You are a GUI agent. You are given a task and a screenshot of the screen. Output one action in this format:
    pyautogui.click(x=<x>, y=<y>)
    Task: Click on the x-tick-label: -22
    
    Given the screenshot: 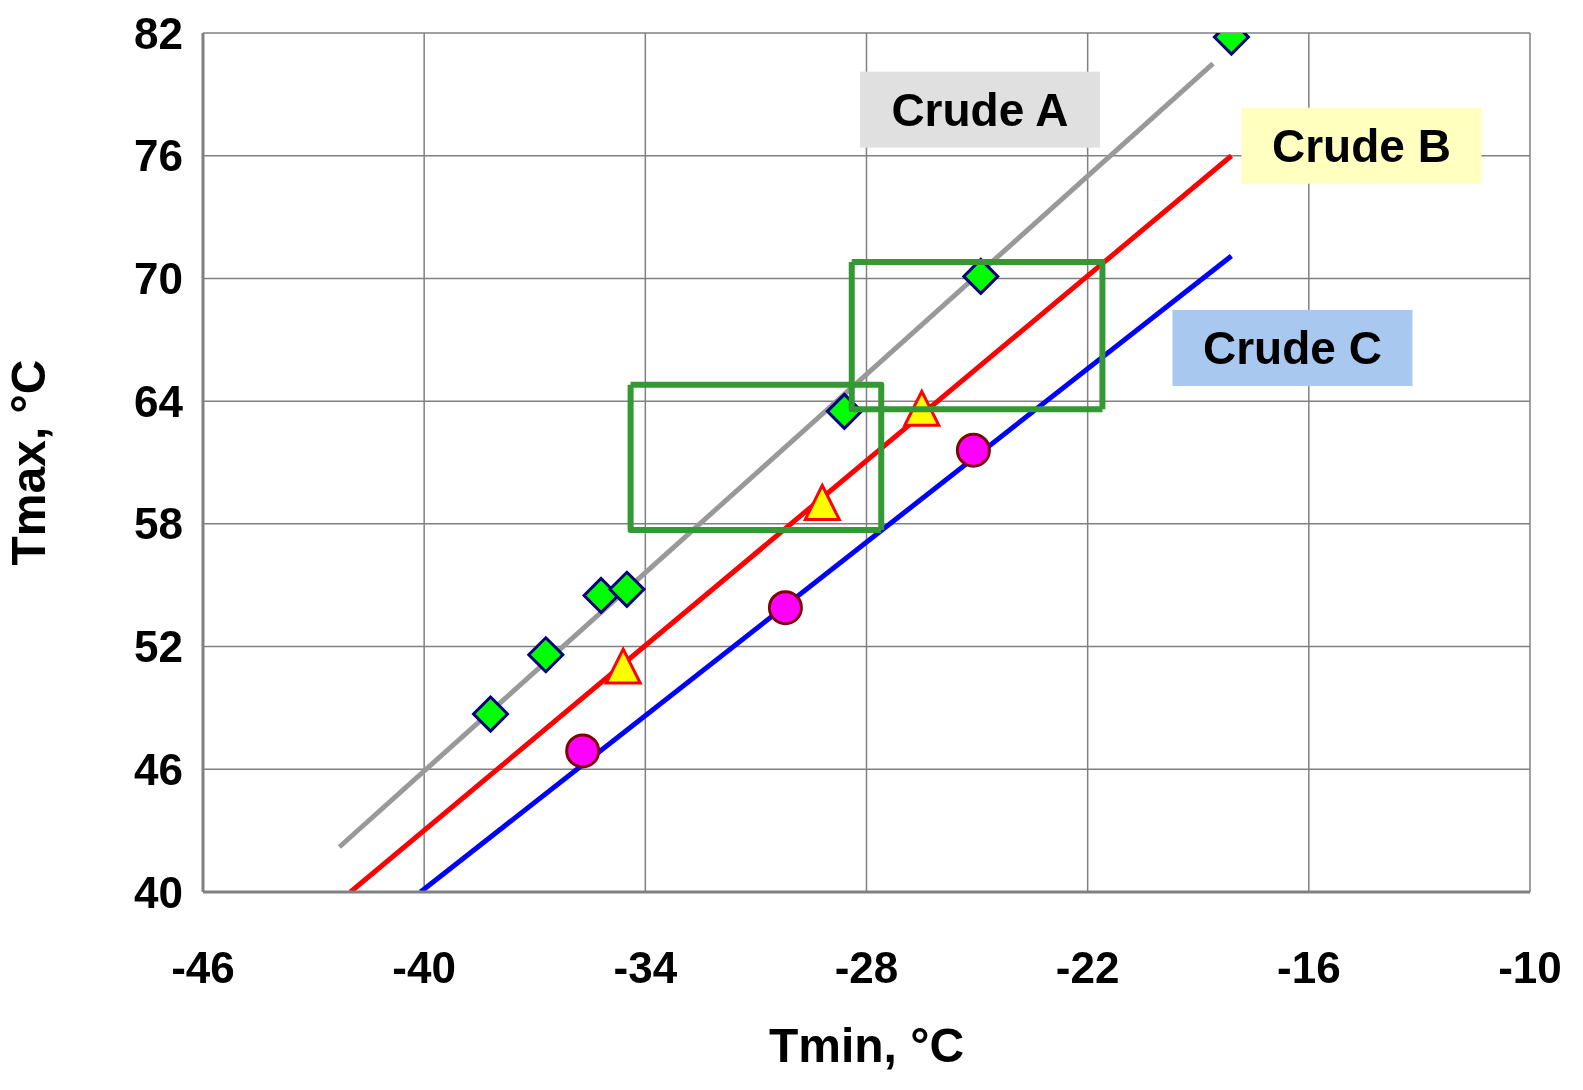 What is the action you would take?
    pyautogui.click(x=1087, y=968)
    